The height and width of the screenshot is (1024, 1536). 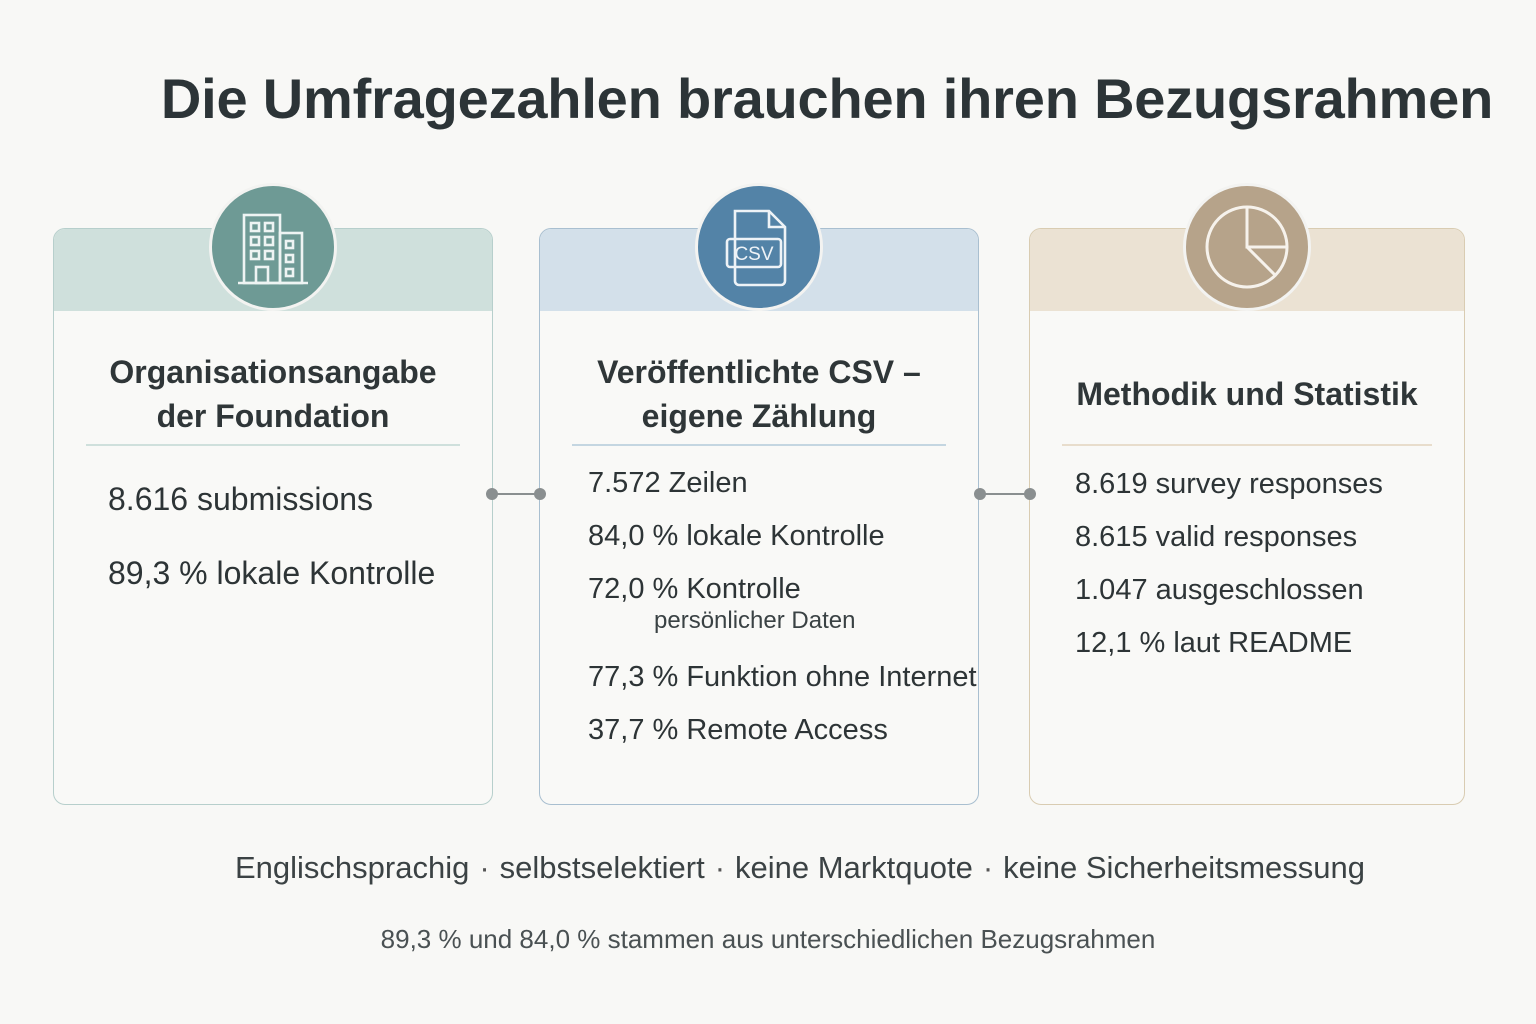 I want to click on tag: Englischsprachig, so click(x=352, y=867).